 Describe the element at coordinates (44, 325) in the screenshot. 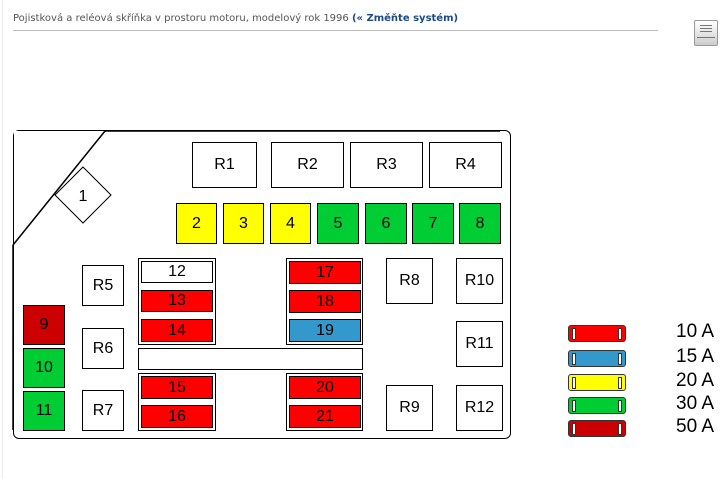

I see `fuse-9: 9` at that location.